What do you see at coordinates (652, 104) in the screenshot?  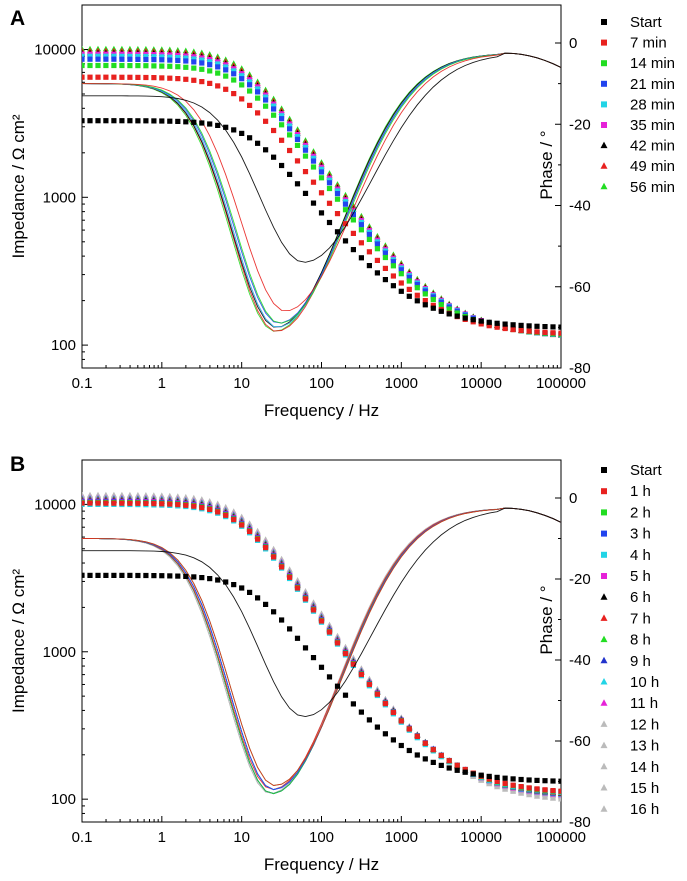 I see `legend-label: 28 min` at bounding box center [652, 104].